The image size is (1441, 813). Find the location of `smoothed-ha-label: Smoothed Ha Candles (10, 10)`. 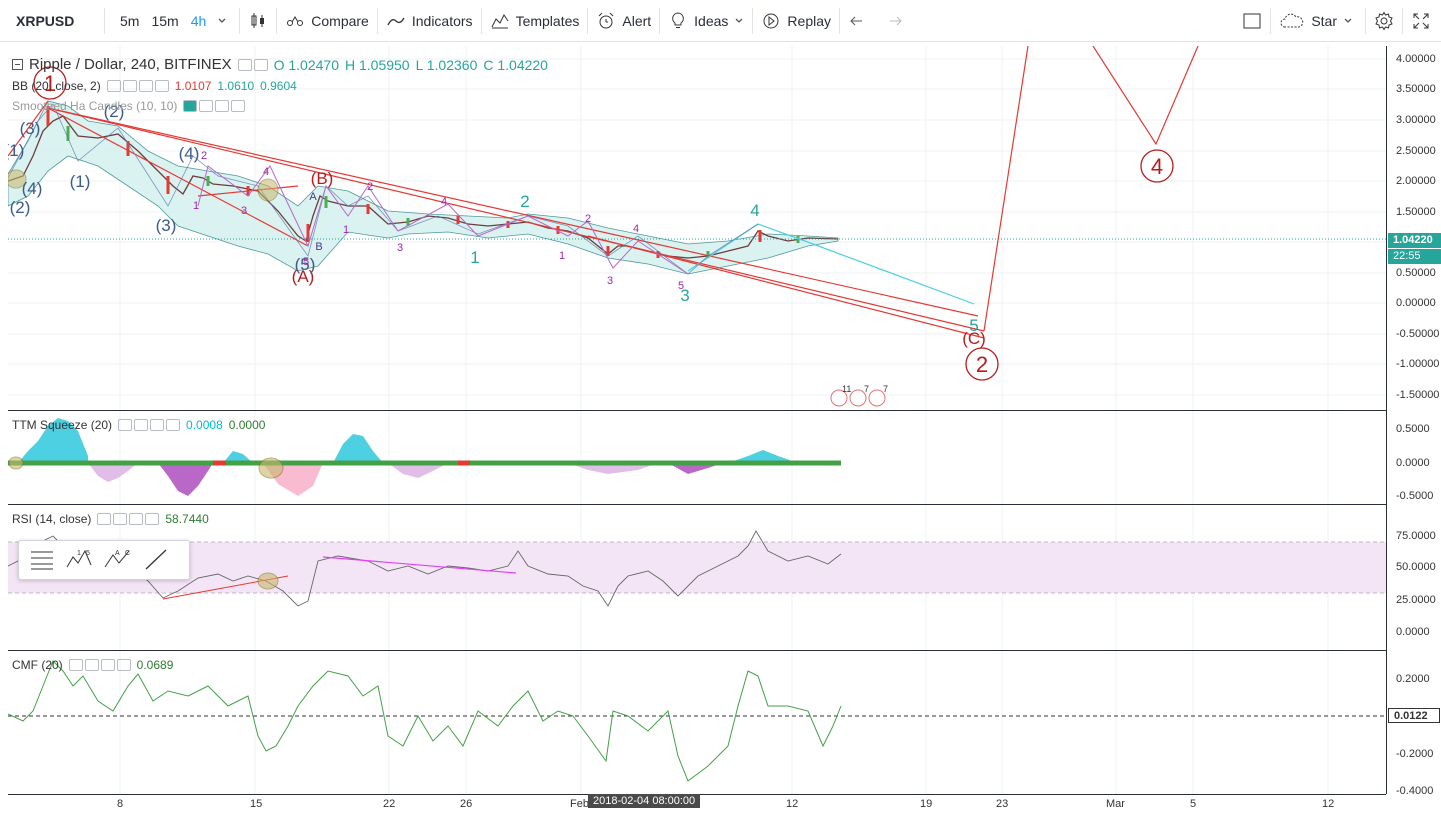

smoothed-ha-label: Smoothed Ha Candles (10, 10) is located at coordinates (95, 106).